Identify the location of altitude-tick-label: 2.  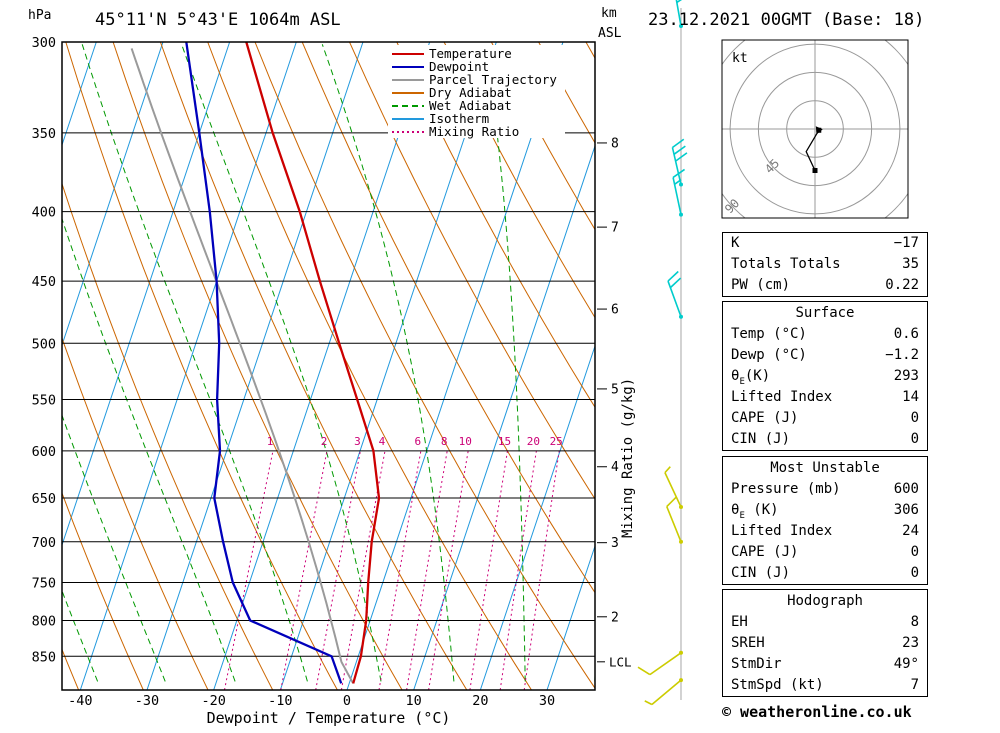
(615, 617).